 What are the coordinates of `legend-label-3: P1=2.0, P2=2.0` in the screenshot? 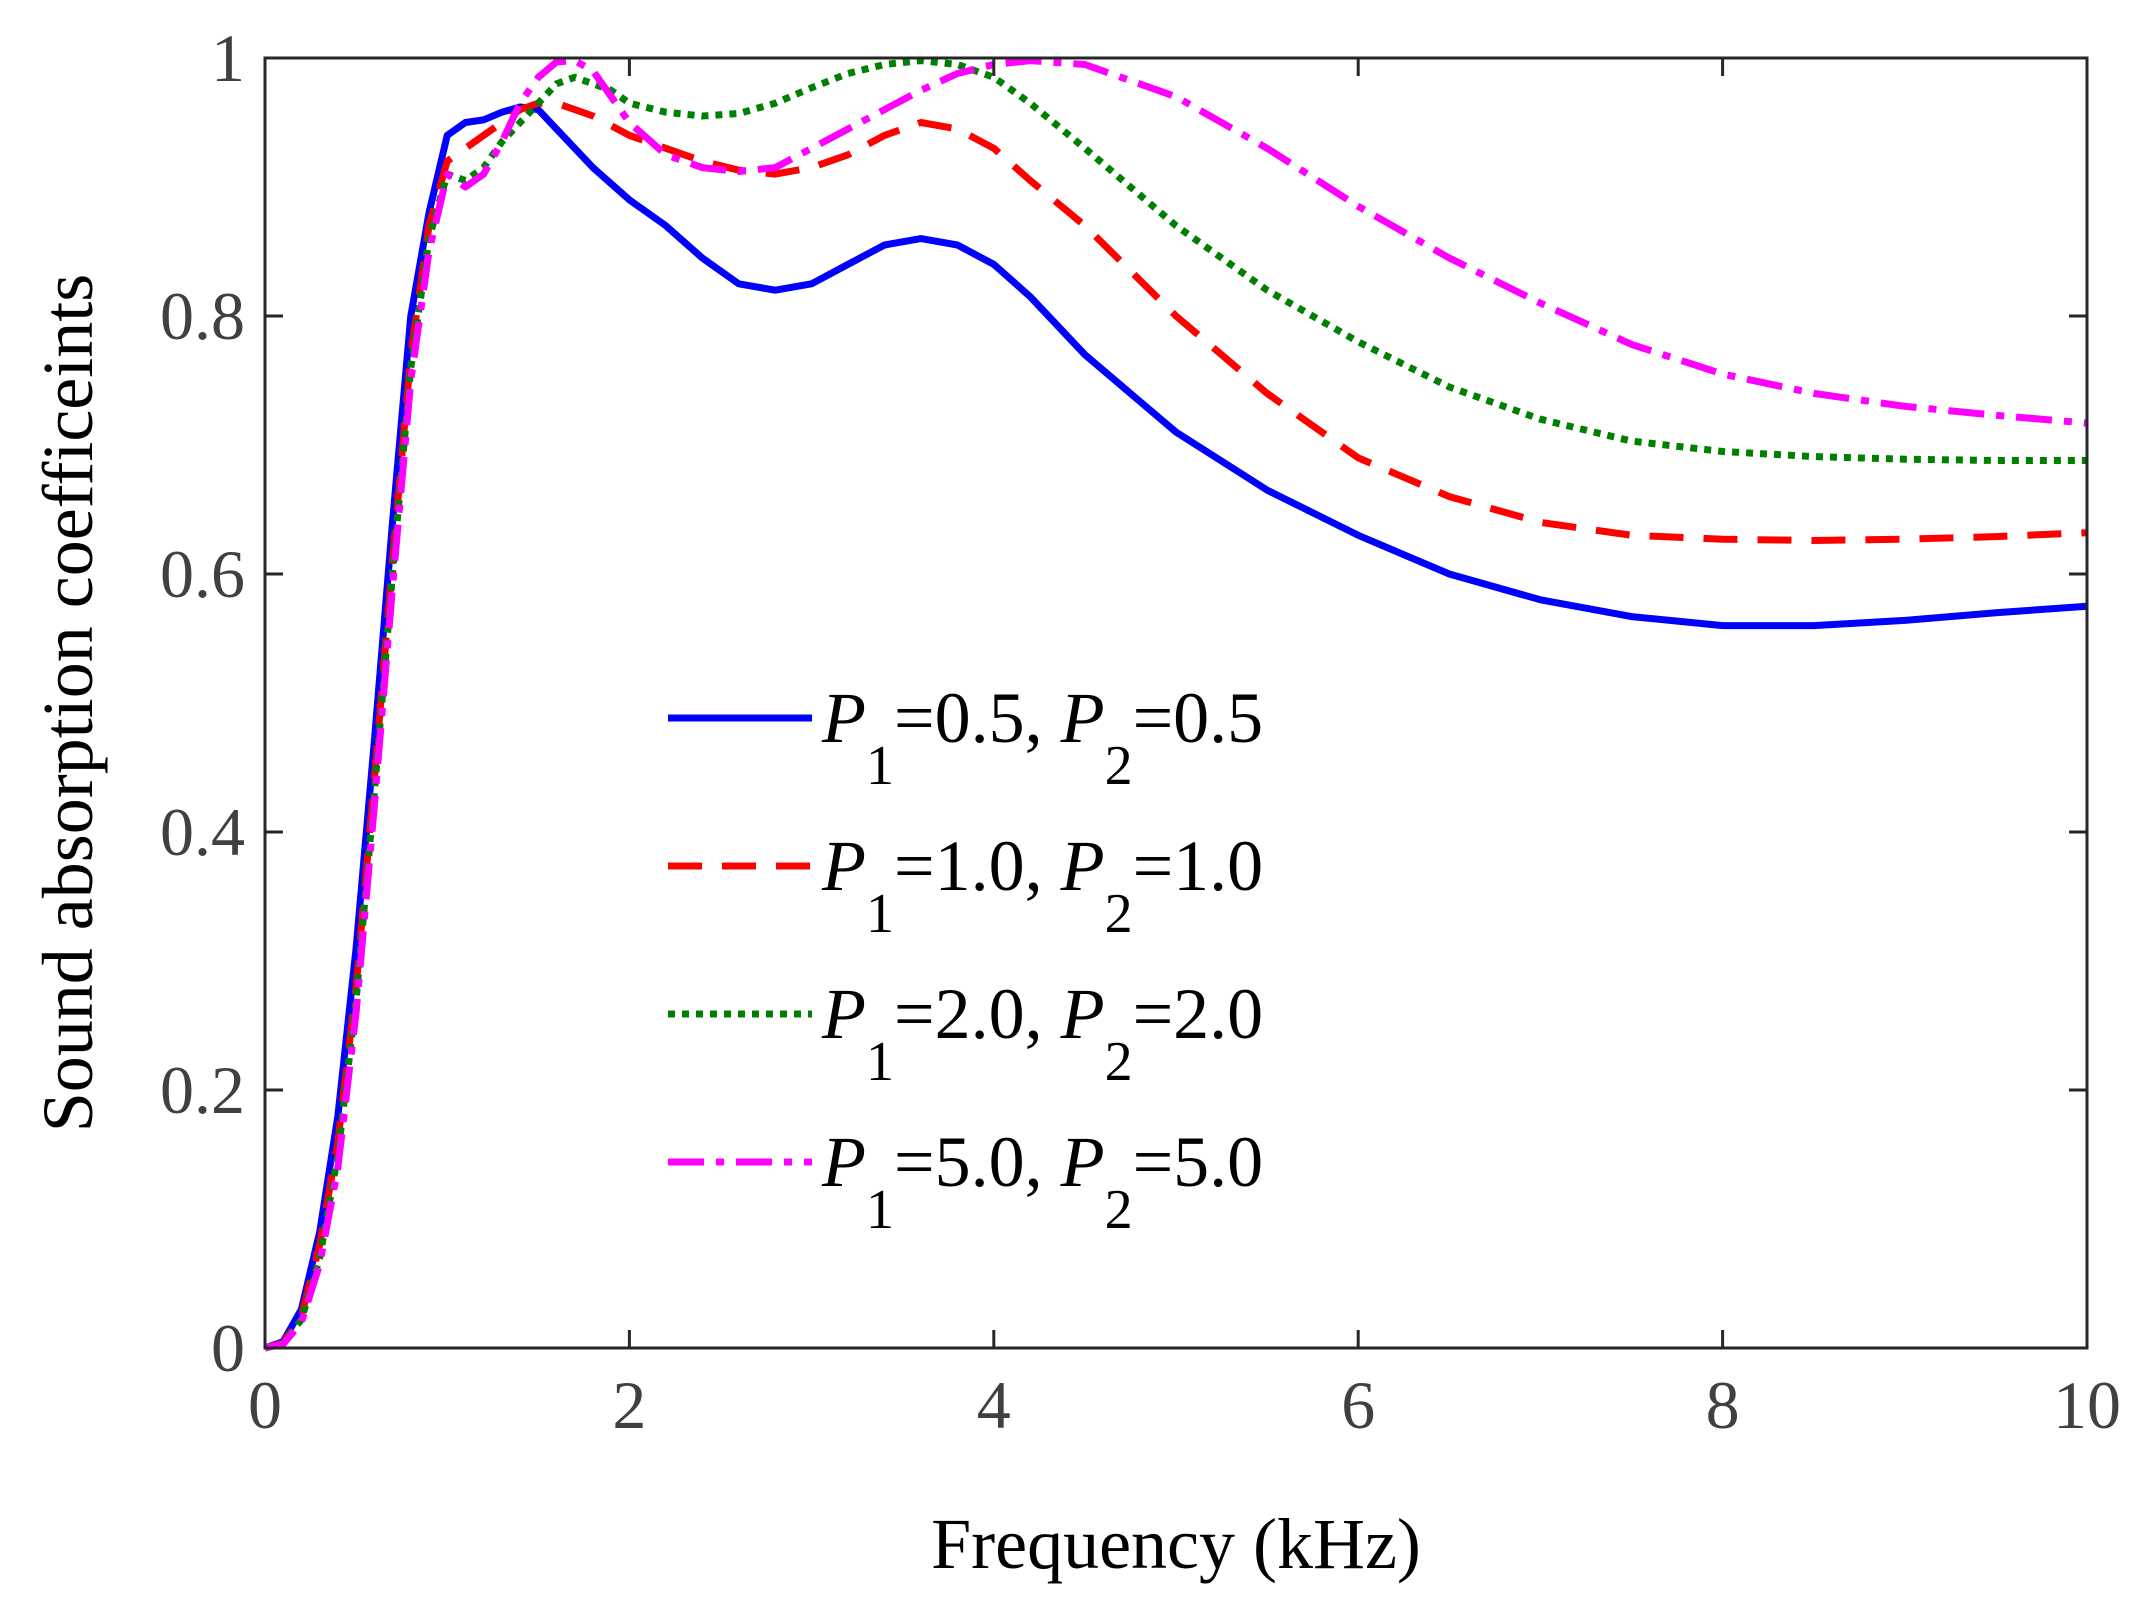 It's located at (1042, 1033).